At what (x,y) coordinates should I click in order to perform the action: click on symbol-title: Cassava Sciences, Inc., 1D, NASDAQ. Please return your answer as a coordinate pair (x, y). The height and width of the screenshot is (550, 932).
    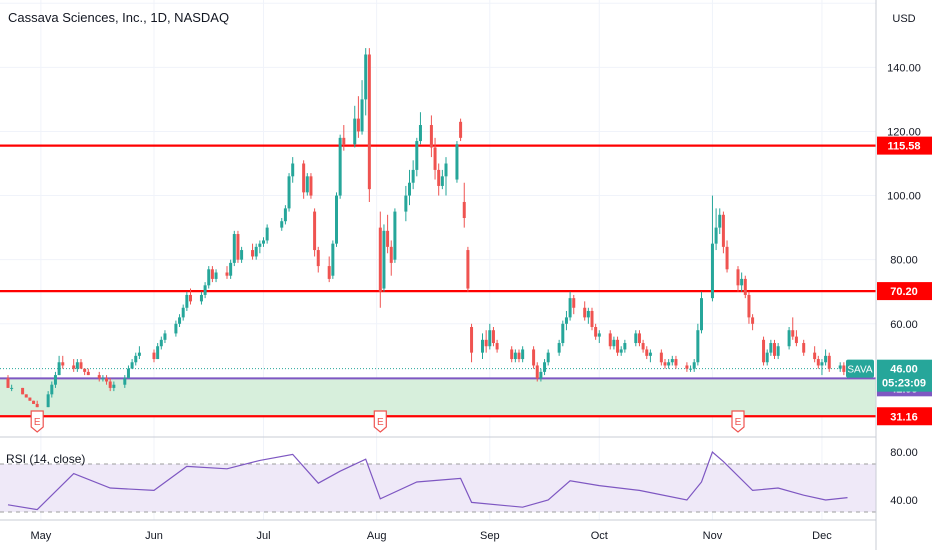
    Looking at the image, I should click on (119, 17).